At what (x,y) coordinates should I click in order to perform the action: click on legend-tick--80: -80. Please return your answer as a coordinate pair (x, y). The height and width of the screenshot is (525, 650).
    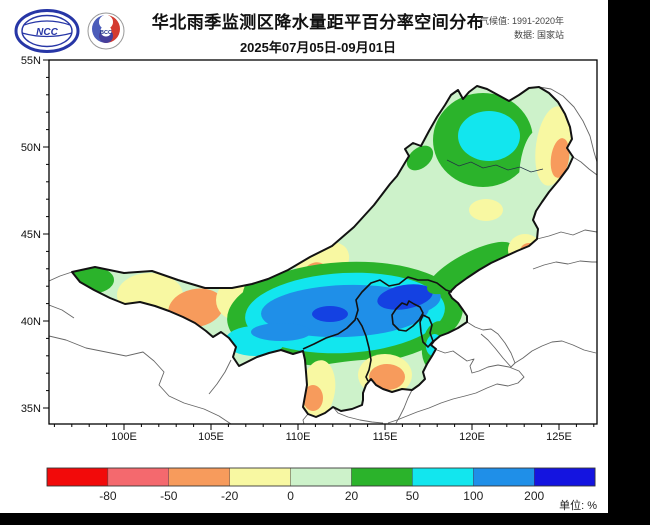
    Looking at the image, I should click on (108, 496).